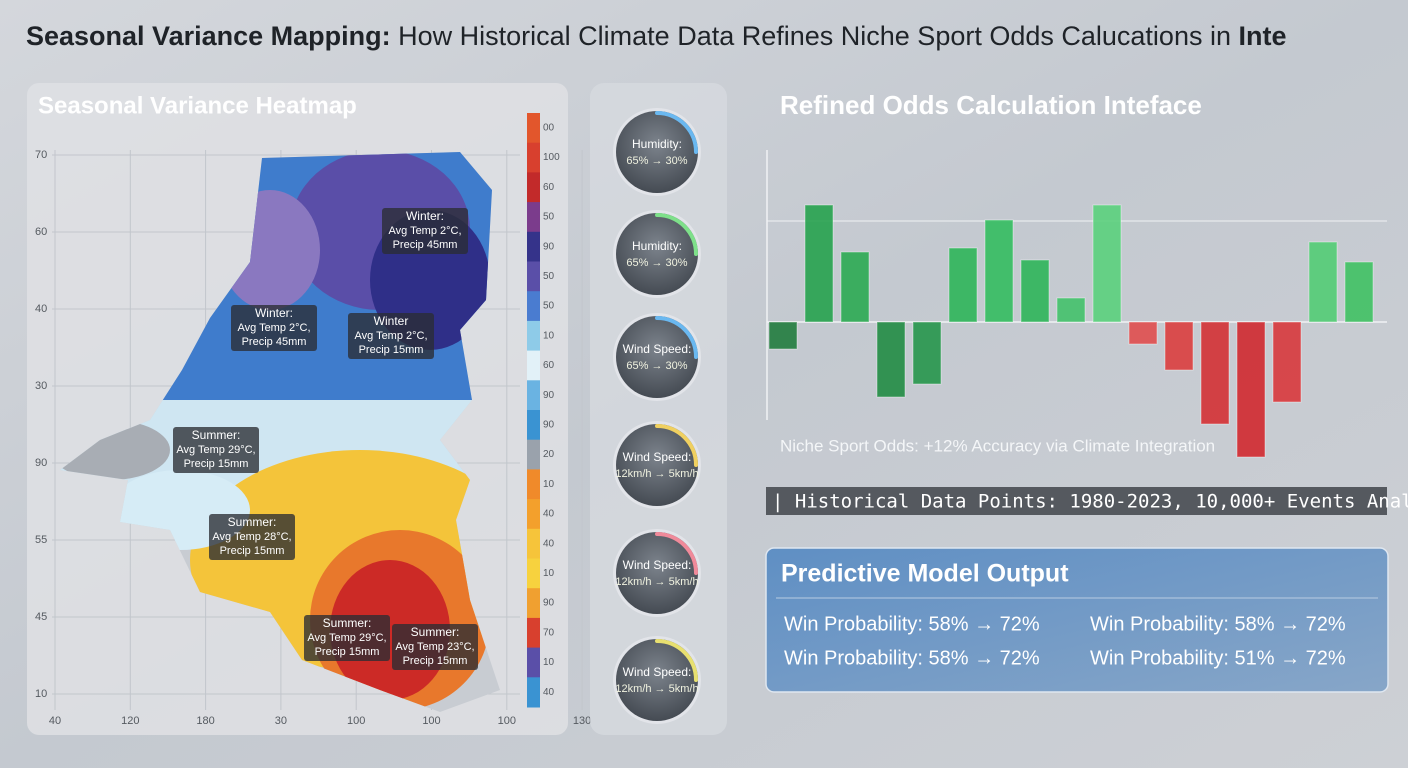 The height and width of the screenshot is (768, 1408). What do you see at coordinates (41, 386) in the screenshot?
I see `y-label: 30` at bounding box center [41, 386].